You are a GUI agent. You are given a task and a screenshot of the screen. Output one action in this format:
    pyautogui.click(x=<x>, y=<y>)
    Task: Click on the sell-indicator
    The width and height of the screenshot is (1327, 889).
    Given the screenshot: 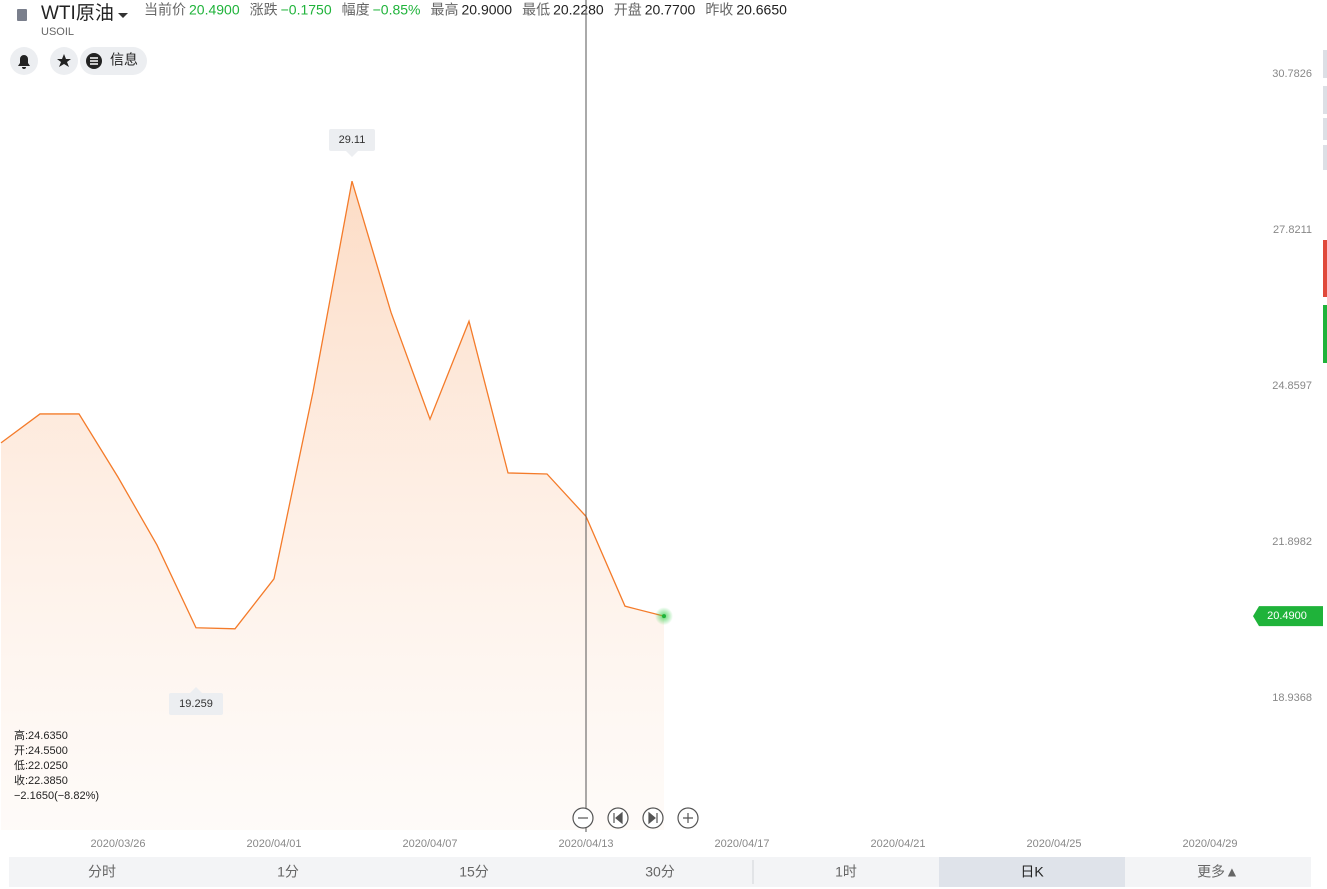 What is the action you would take?
    pyautogui.click(x=1325, y=268)
    